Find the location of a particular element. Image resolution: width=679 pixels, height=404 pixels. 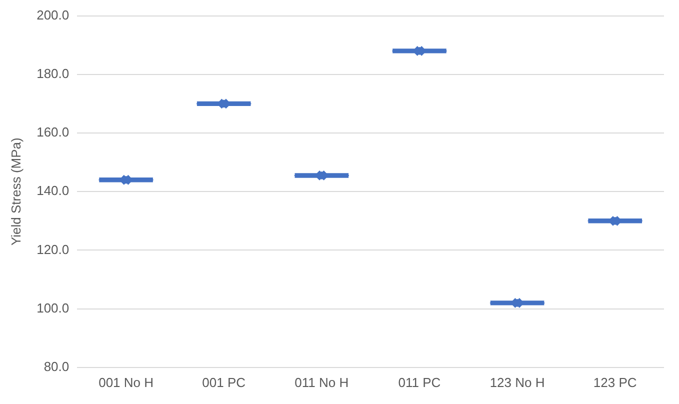

x-tick-label: 123 PC is located at coordinates (615, 382).